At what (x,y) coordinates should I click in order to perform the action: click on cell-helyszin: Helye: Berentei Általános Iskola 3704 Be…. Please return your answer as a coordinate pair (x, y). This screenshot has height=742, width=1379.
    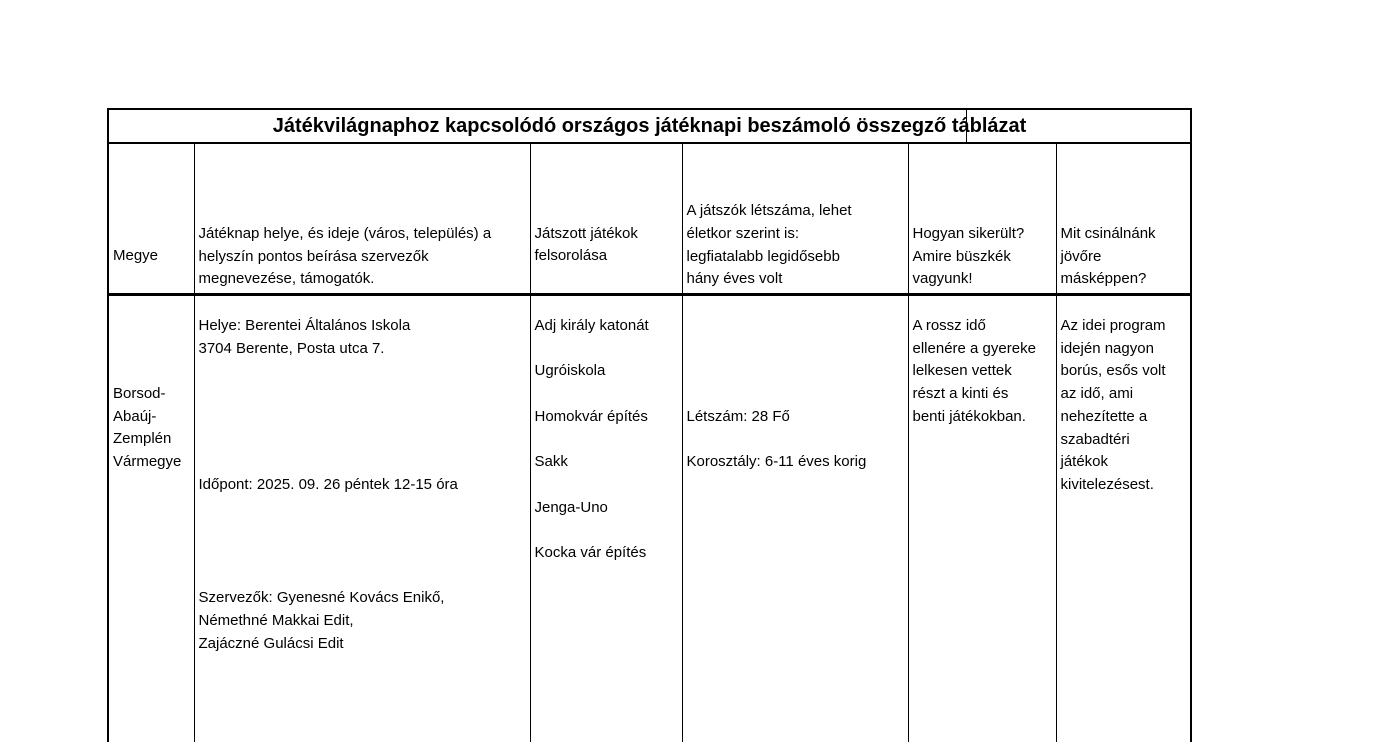
    Looking at the image, I should click on (362, 518).